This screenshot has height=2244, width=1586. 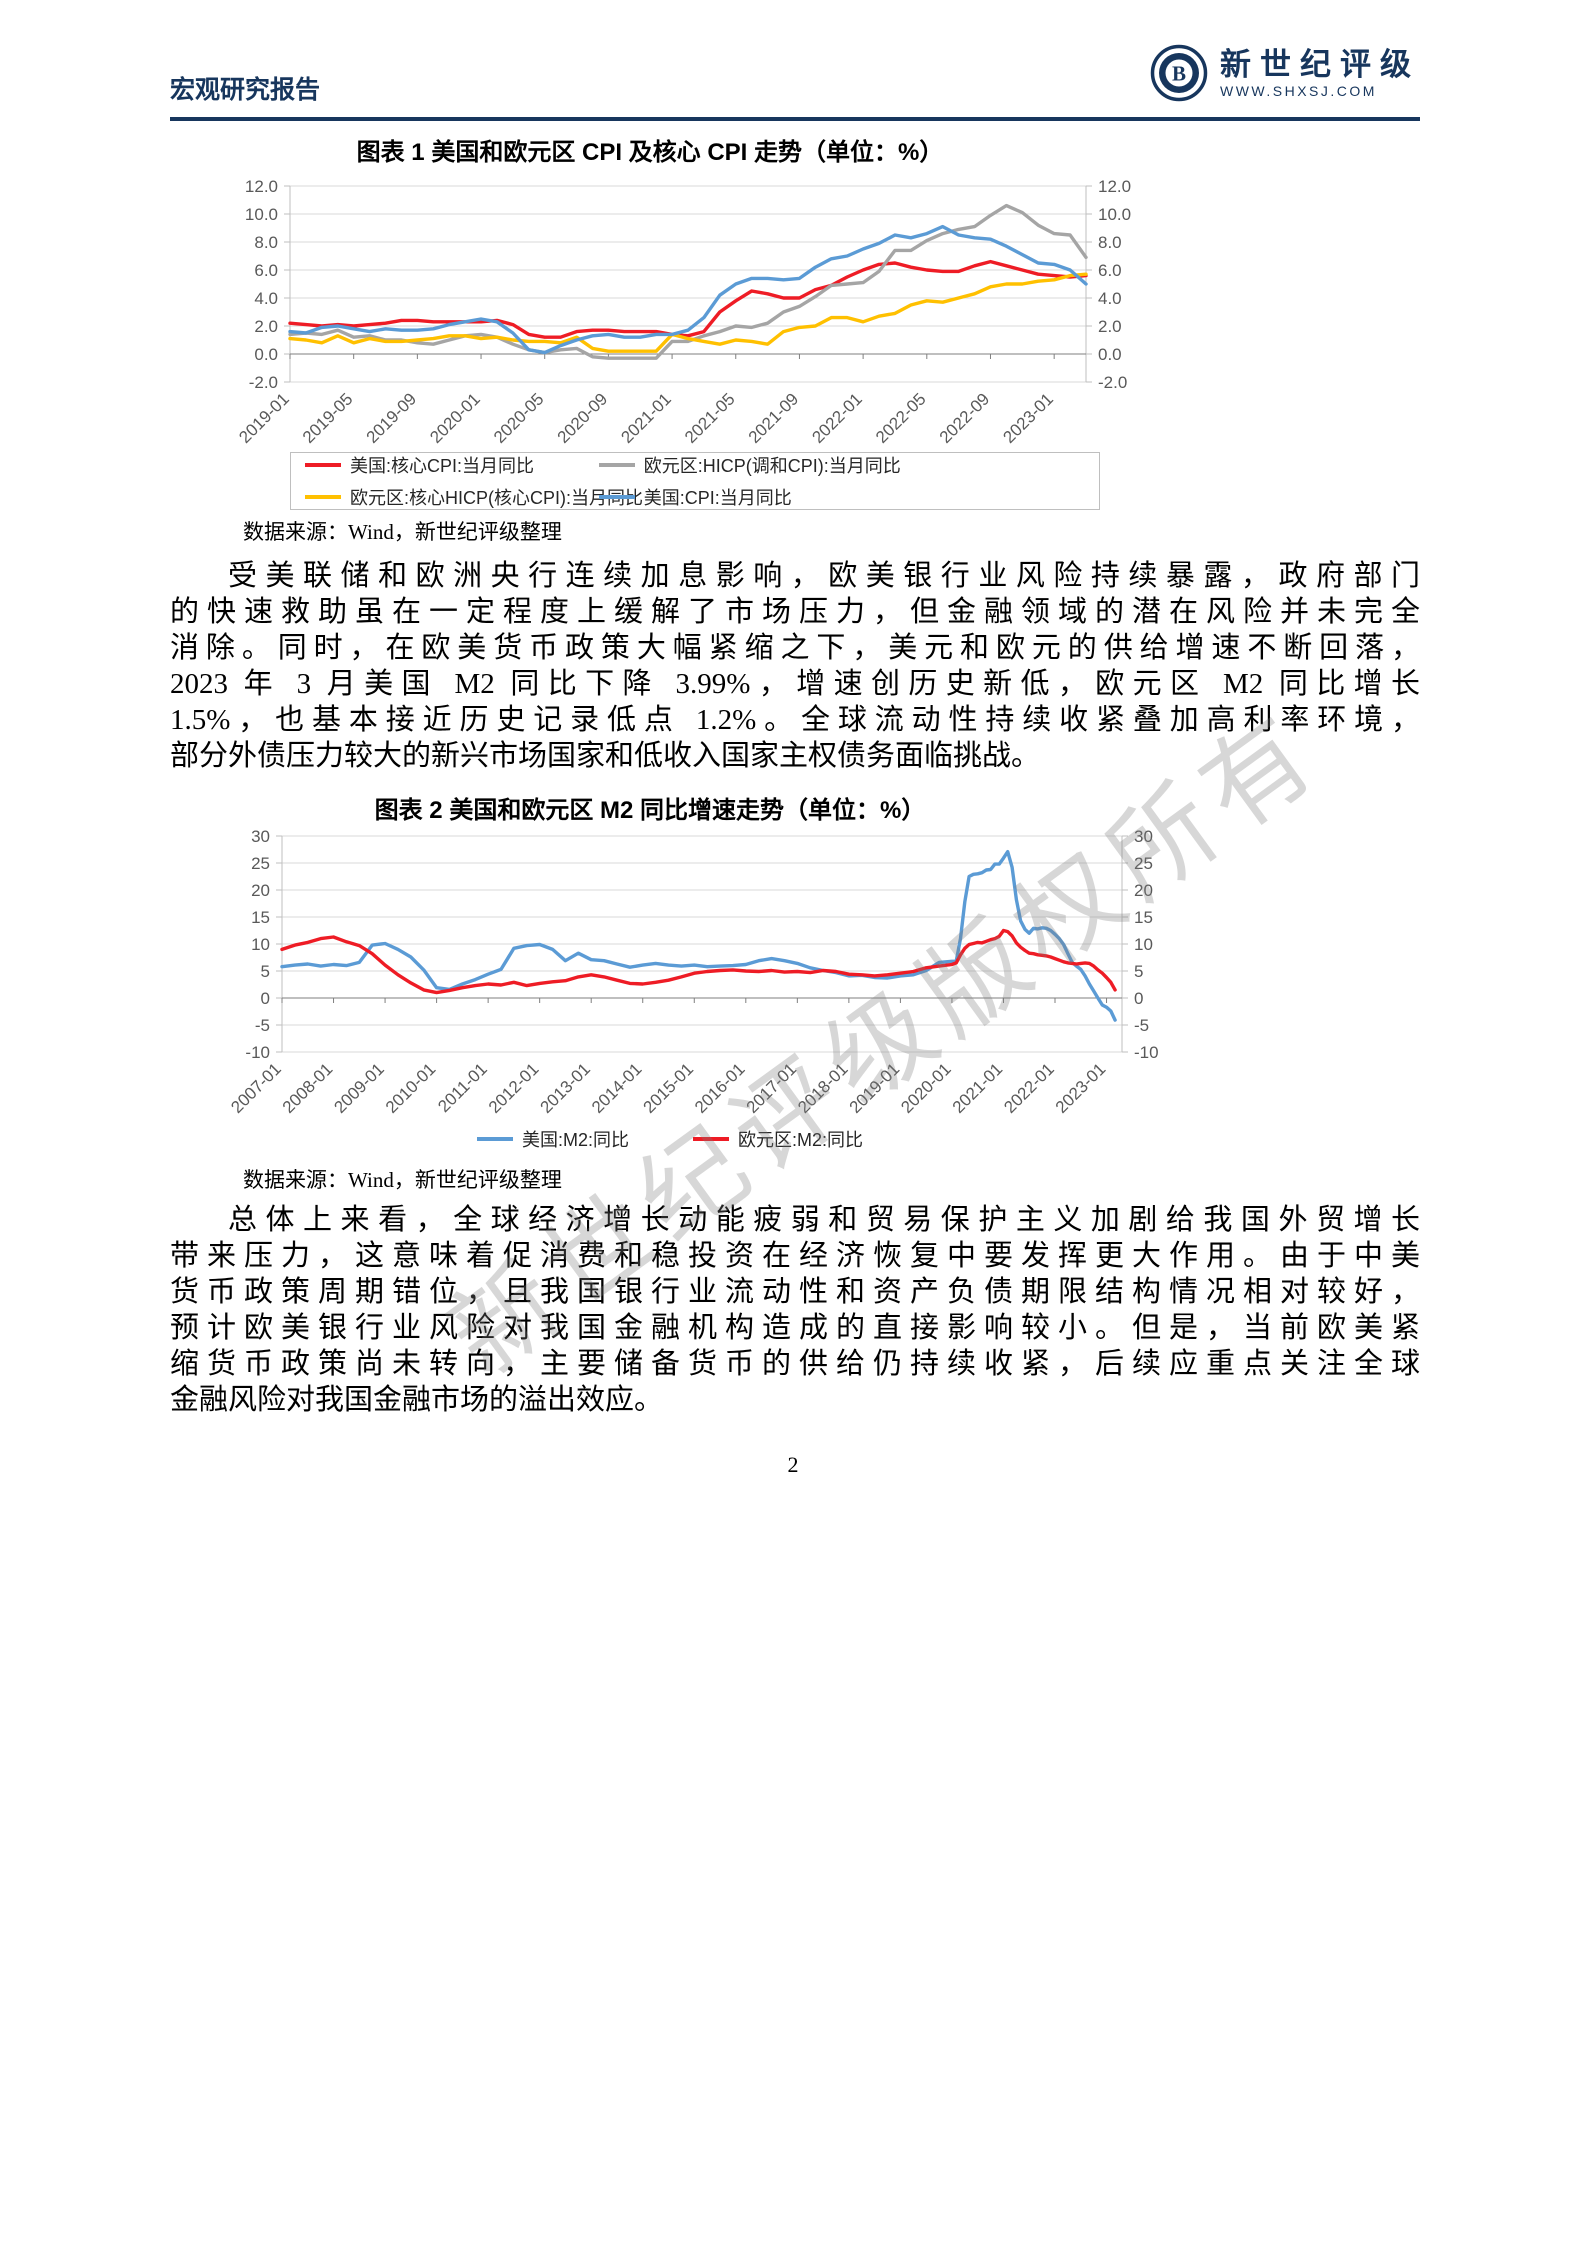 What do you see at coordinates (617, 1088) in the screenshot?
I see `svg-text: 2014-01` at bounding box center [617, 1088].